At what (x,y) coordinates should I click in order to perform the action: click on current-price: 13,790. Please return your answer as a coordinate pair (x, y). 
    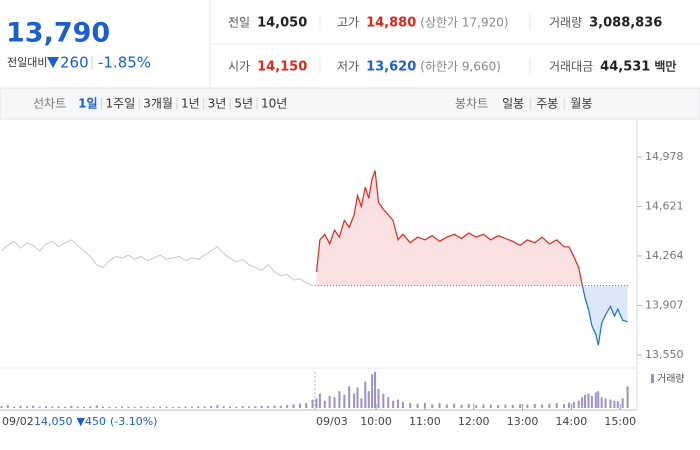
    Looking at the image, I should click on (58, 33).